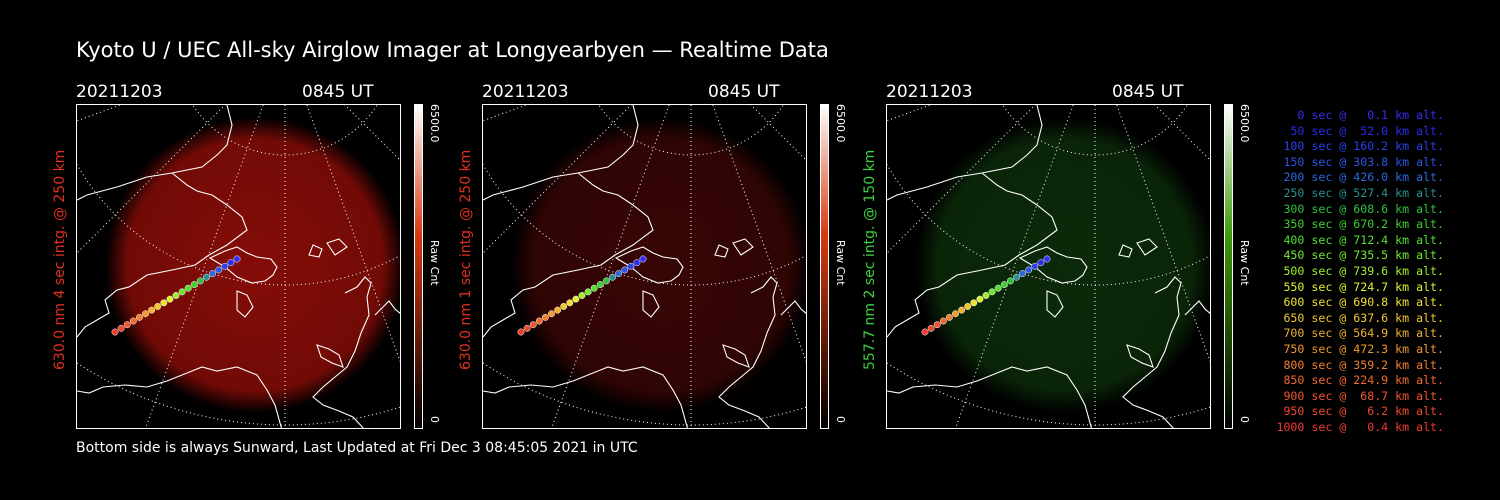 Image resolution: width=1500 pixels, height=500 pixels. What do you see at coordinates (1360, 146) in the screenshot?
I see `legend-entry: 100 sec @ 160.2 km alt.` at bounding box center [1360, 146].